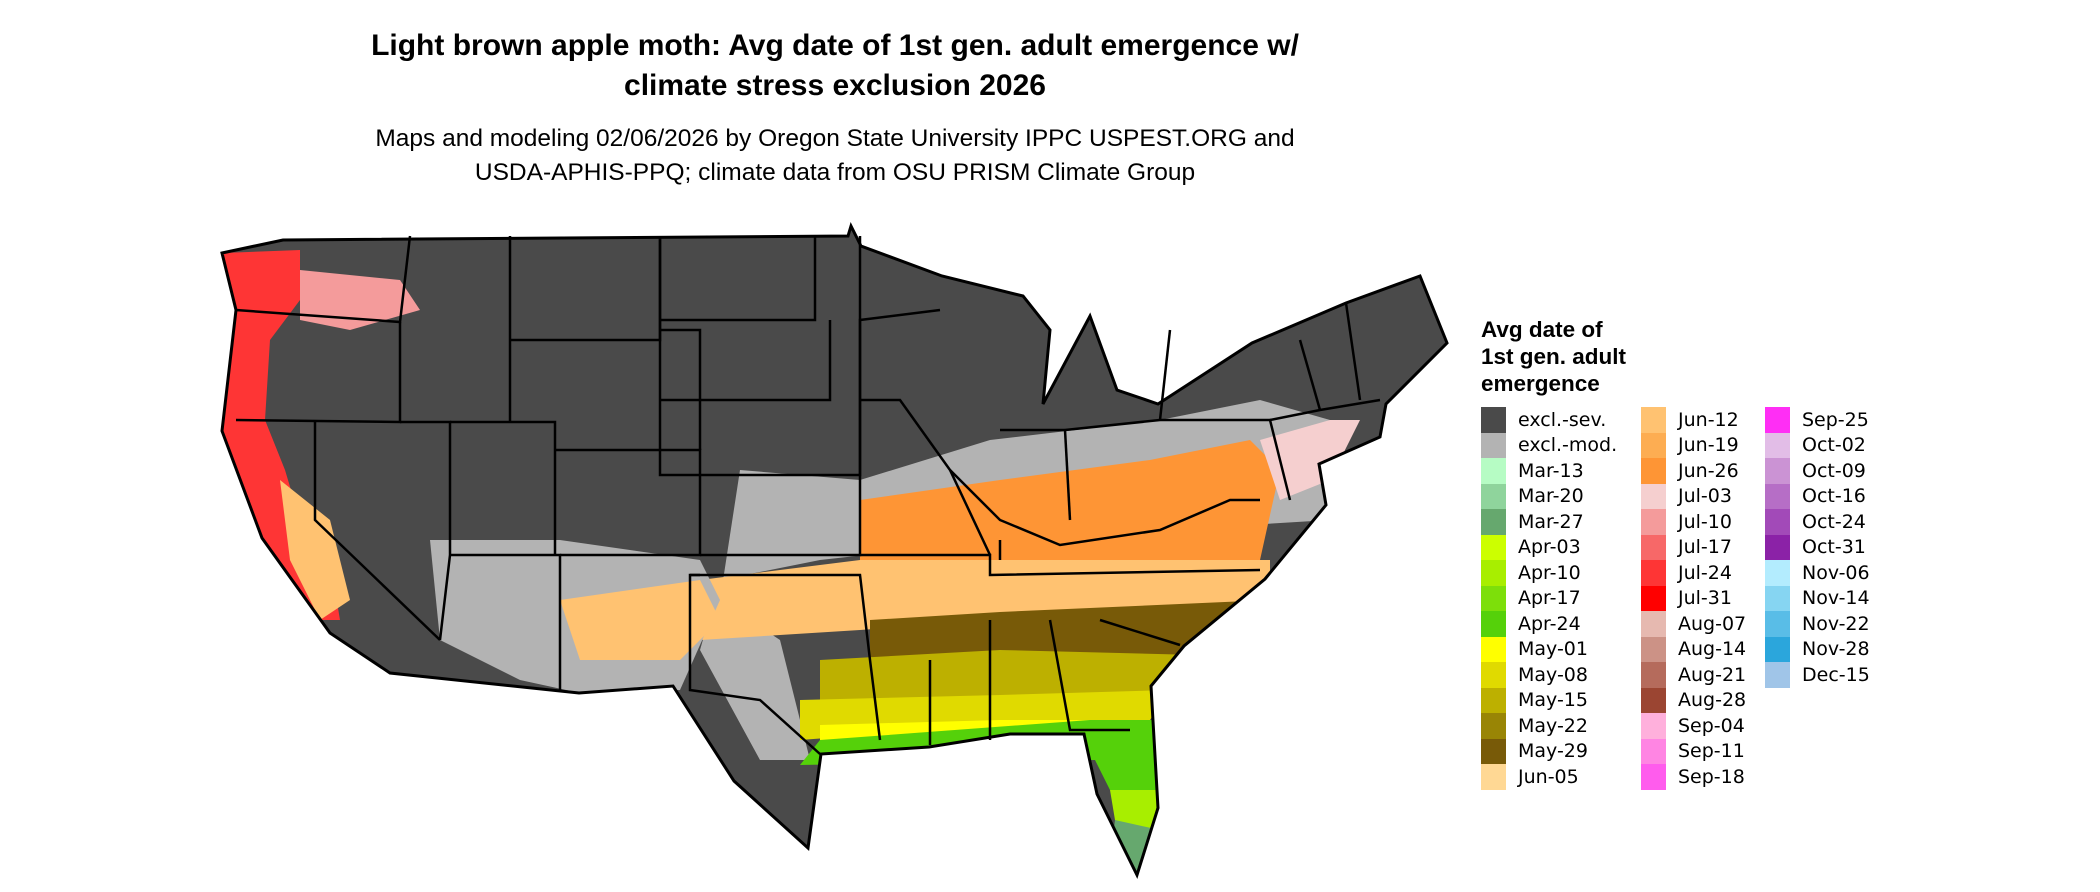 The width and height of the screenshot is (2100, 892). I want to click on legend-item: Mar-27, so click(1549, 522).